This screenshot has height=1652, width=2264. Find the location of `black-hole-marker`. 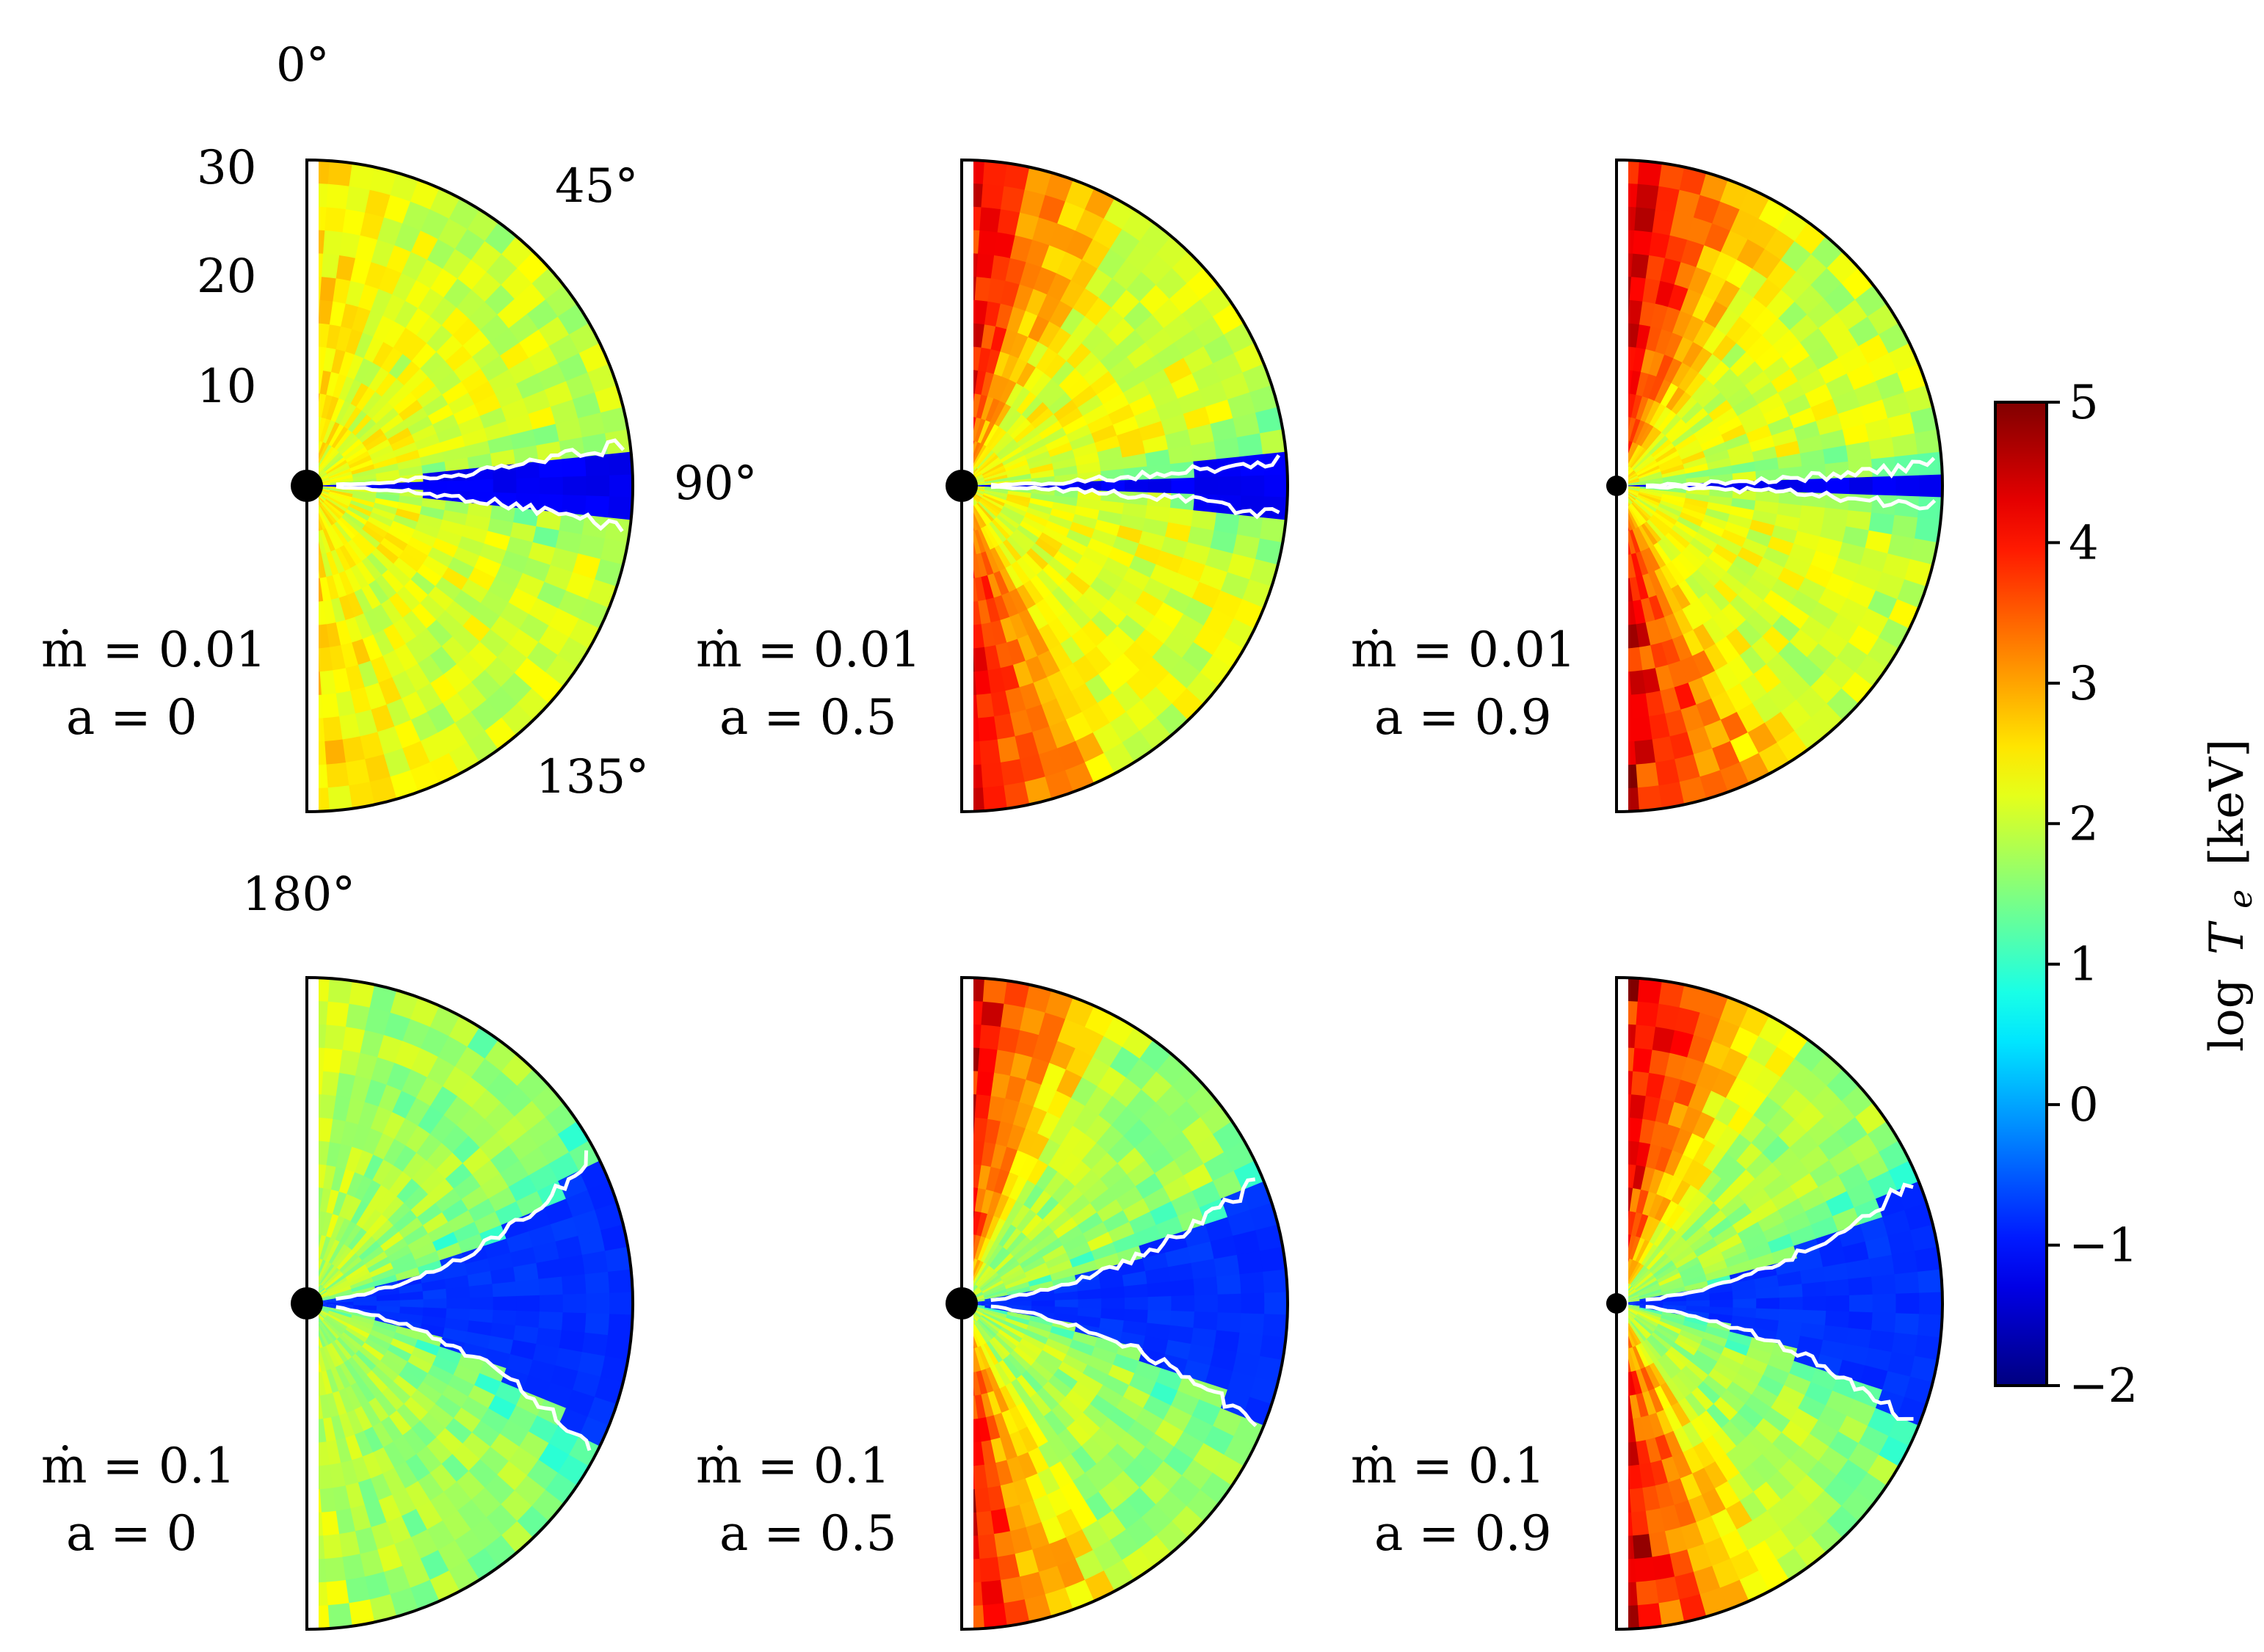

black-hole-marker is located at coordinates (1616, 1303).